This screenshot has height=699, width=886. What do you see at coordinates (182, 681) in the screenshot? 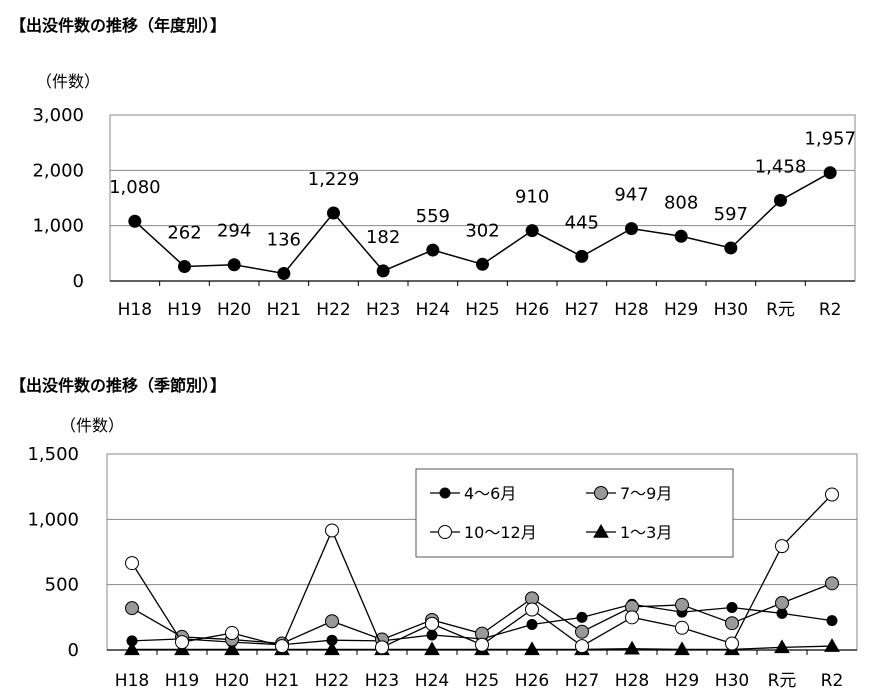
I see `seasonal-xtick-label: H19` at bounding box center [182, 681].